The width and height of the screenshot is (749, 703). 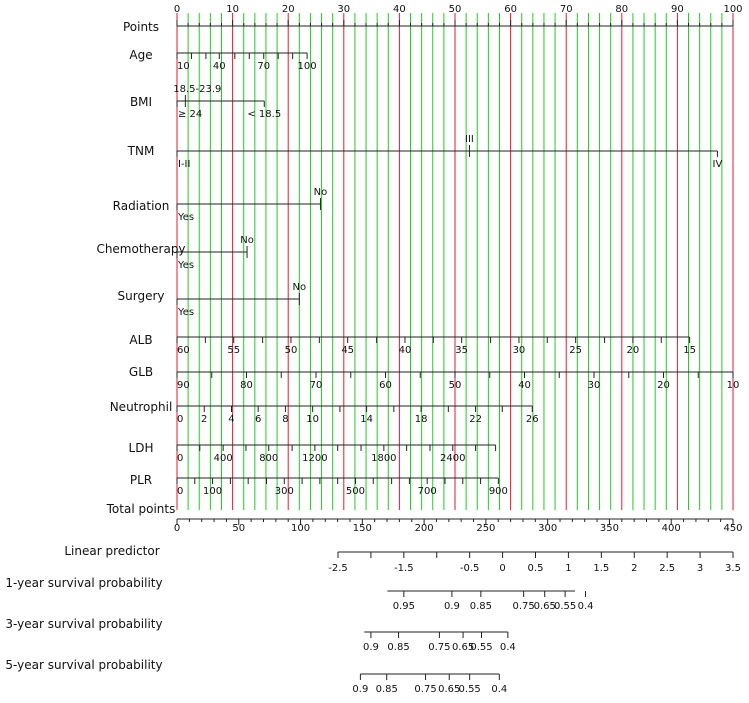 I want to click on total-points-tick-label: 300, so click(x=547, y=528).